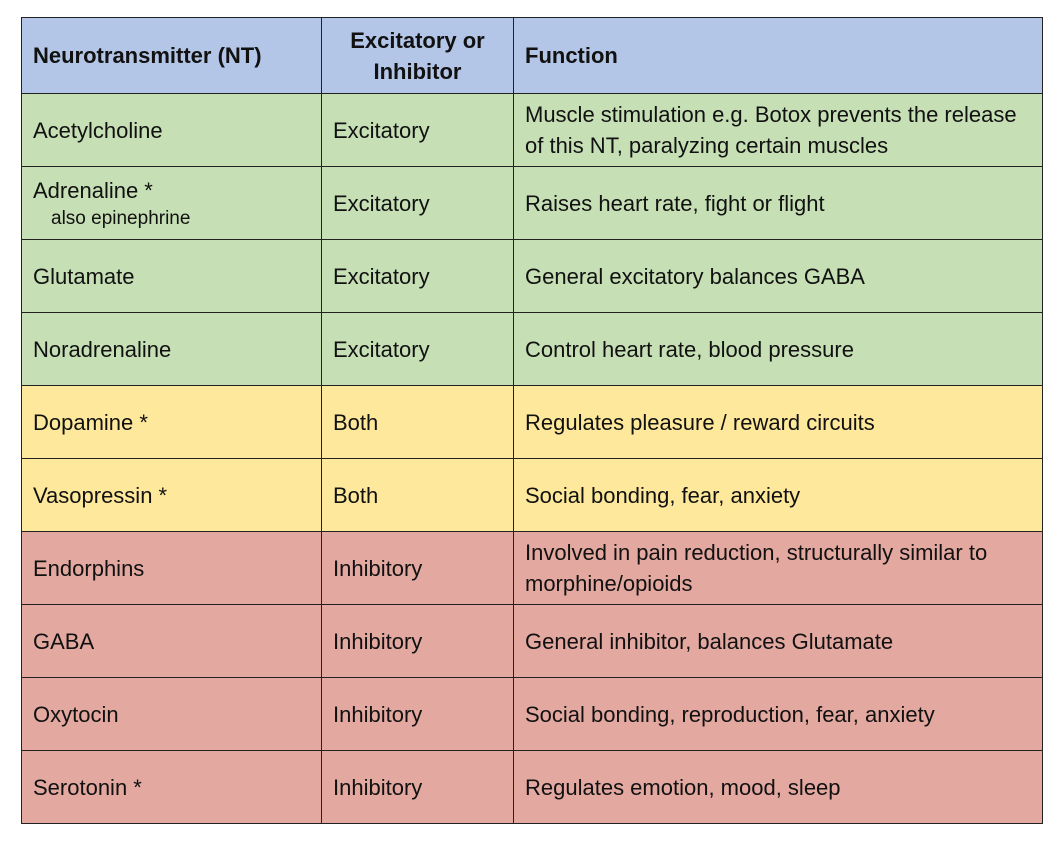 The width and height of the screenshot is (1058, 846). Describe the element at coordinates (76, 714) in the screenshot. I see `neurotransmitter-name: Oxytocin` at that location.